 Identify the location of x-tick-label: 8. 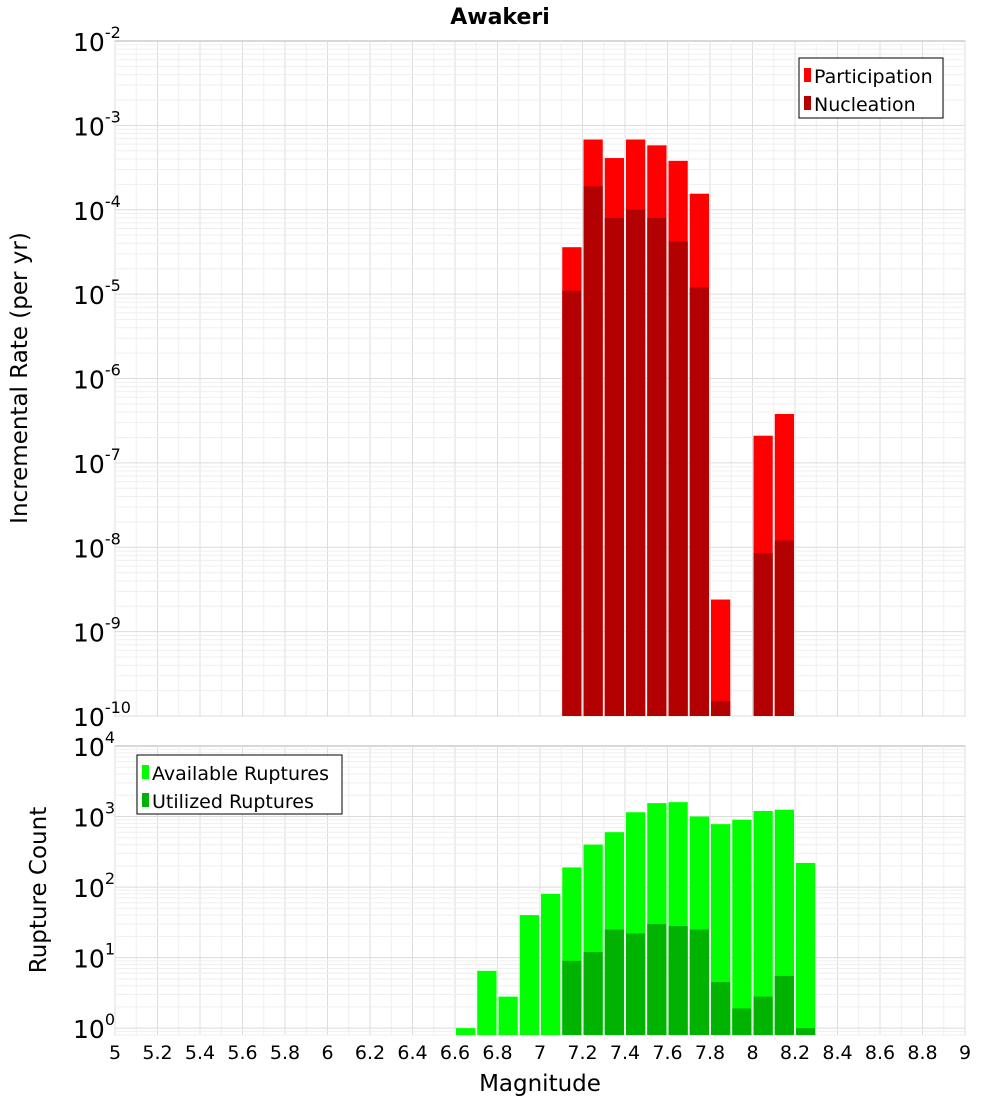
(752, 1053).